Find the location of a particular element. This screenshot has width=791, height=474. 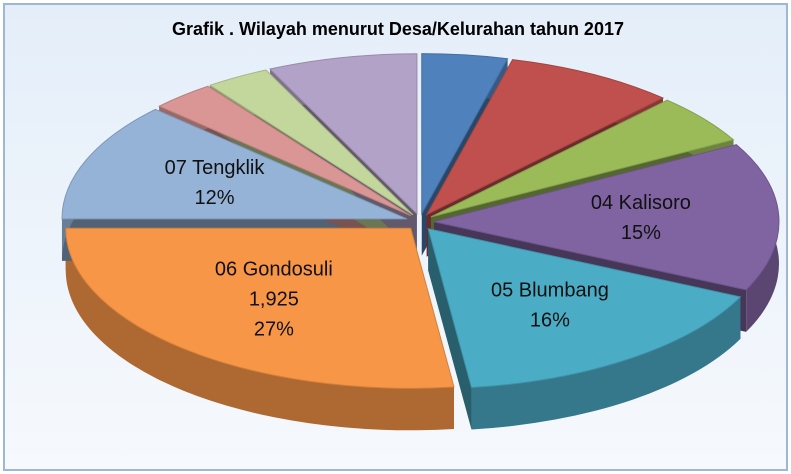

slice-label: 06 Gondosuli is located at coordinates (274, 270).